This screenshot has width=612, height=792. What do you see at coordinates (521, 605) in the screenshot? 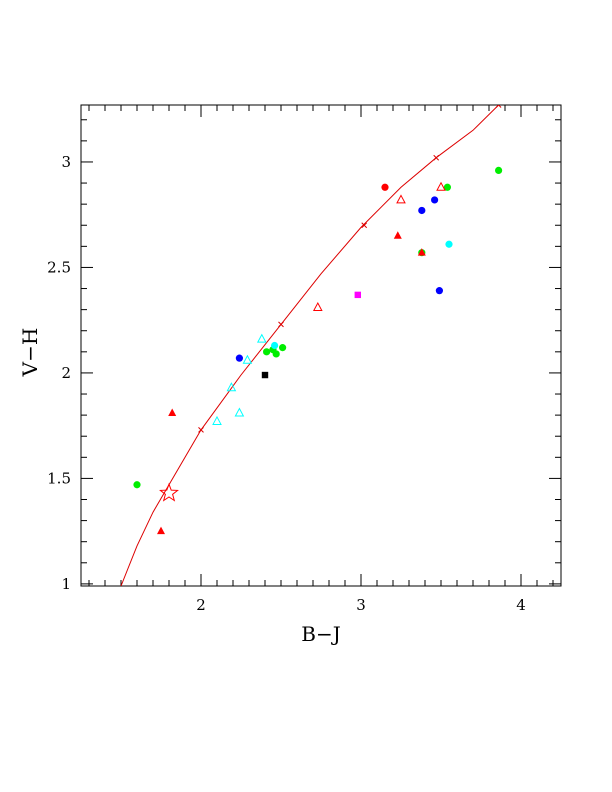
I see `x-tick-label: 4` at bounding box center [521, 605].